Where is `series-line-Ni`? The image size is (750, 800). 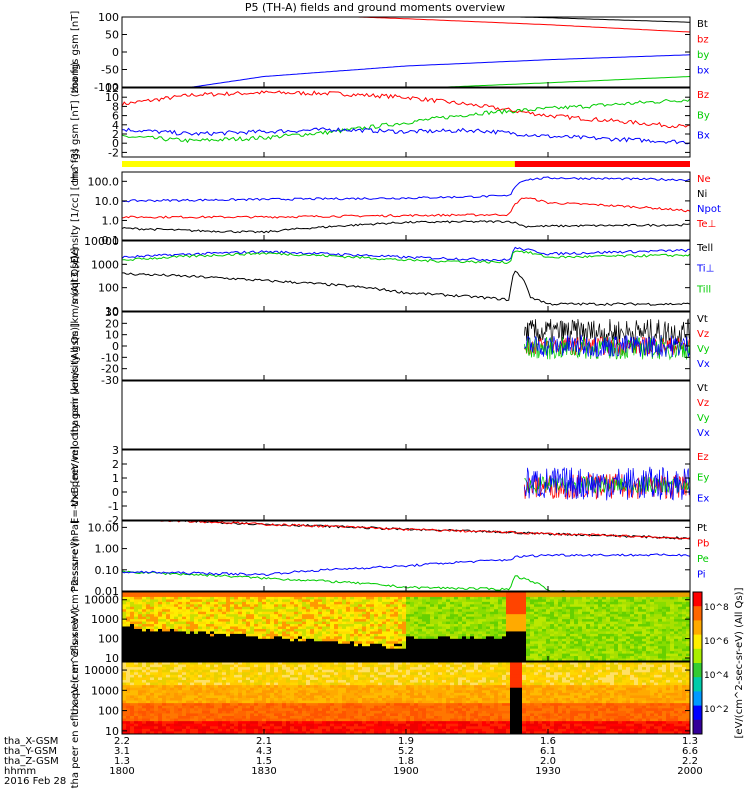 series-line-Ni is located at coordinates (406, 227).